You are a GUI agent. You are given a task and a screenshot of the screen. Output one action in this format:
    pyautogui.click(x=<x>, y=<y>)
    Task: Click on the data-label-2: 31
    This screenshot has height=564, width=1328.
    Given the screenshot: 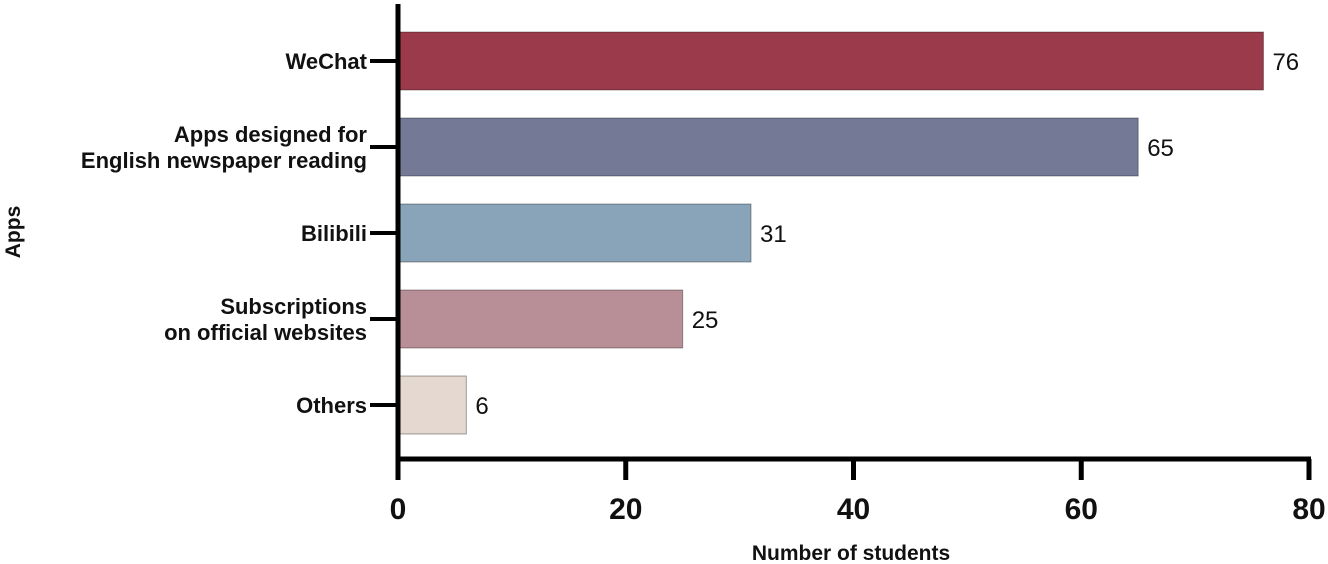 What is the action you would take?
    pyautogui.click(x=773, y=234)
    